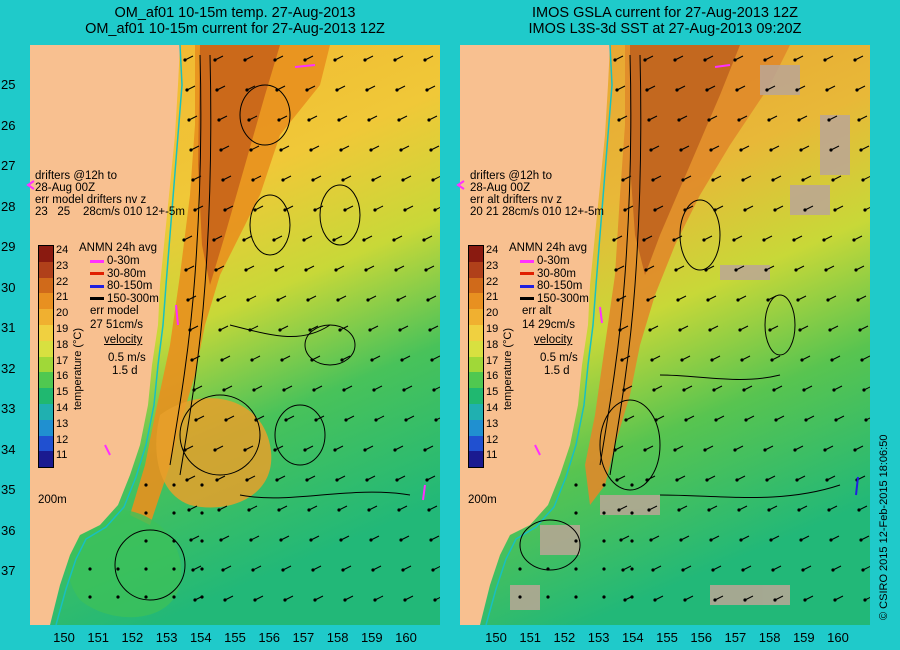  What do you see at coordinates (114, 311) in the screenshot?
I see `left-err-label: err model` at bounding box center [114, 311].